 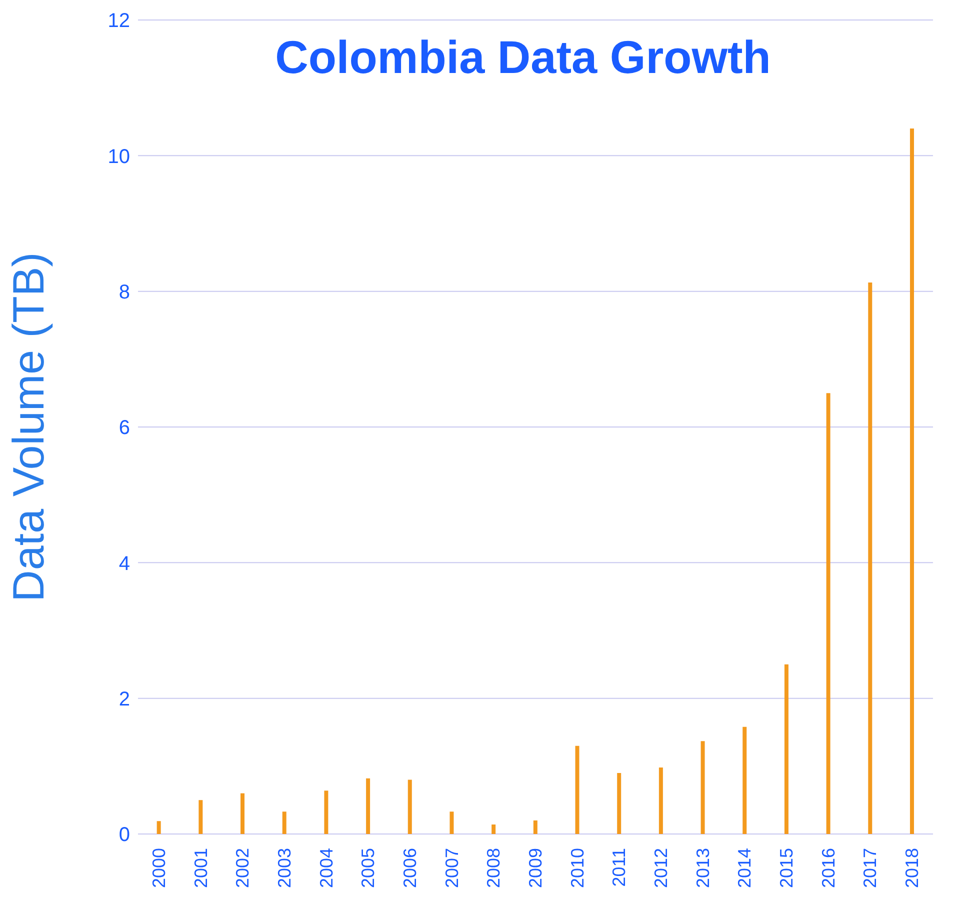 I want to click on x-tick-label: 2014, so click(x=744, y=868).